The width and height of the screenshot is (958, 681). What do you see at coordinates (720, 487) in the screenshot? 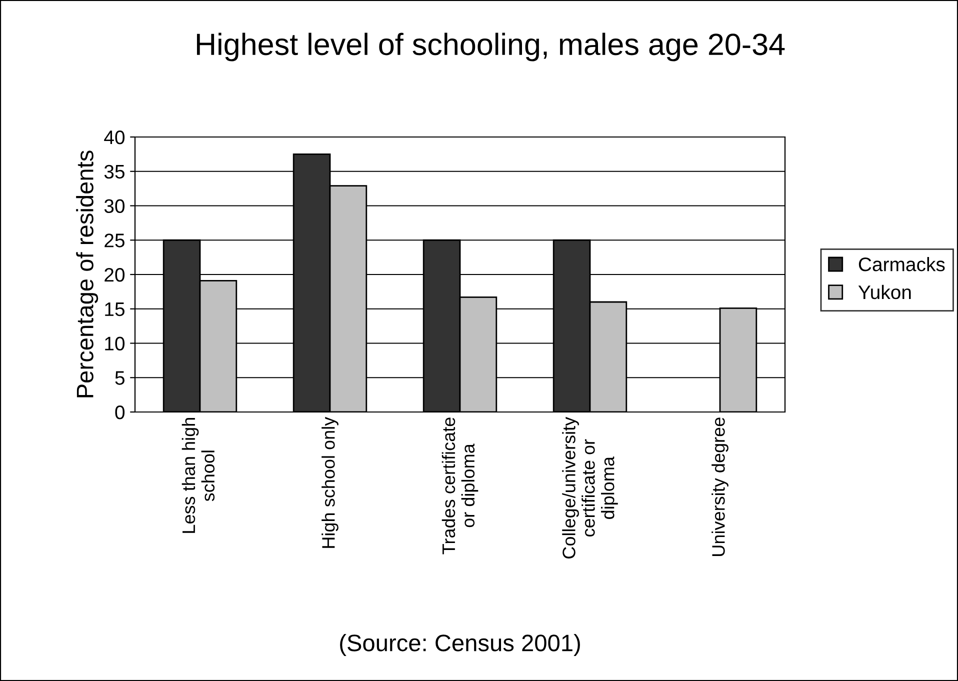
I see `x-tick-label: University degree` at bounding box center [720, 487].